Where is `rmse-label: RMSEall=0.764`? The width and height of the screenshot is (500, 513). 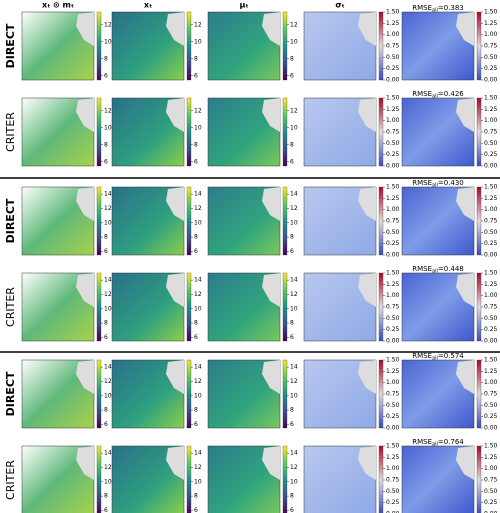 rmse-label: RMSEall=0.764 is located at coordinates (438, 442).